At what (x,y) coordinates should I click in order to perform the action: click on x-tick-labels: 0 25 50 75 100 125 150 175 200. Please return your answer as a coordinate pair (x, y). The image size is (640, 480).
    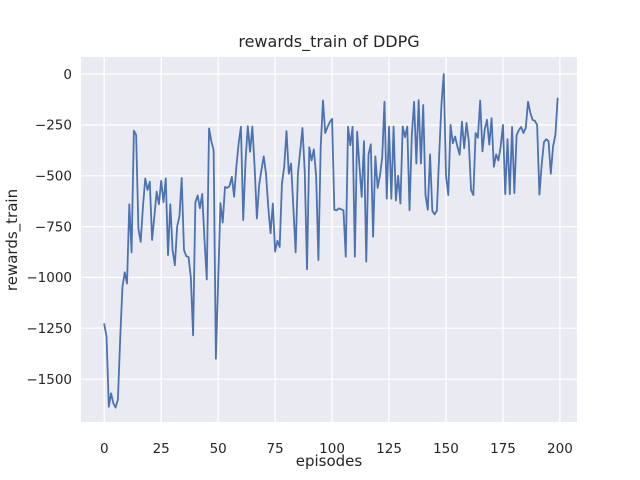
    Looking at the image, I should click on (336, 449).